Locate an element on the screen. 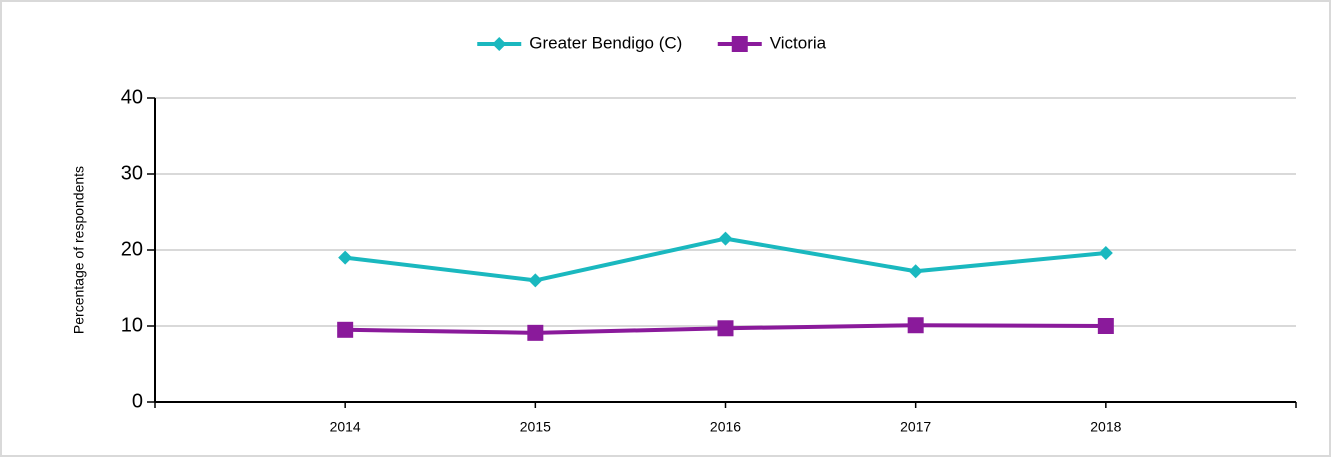  legend-label: Victoria is located at coordinates (798, 42).